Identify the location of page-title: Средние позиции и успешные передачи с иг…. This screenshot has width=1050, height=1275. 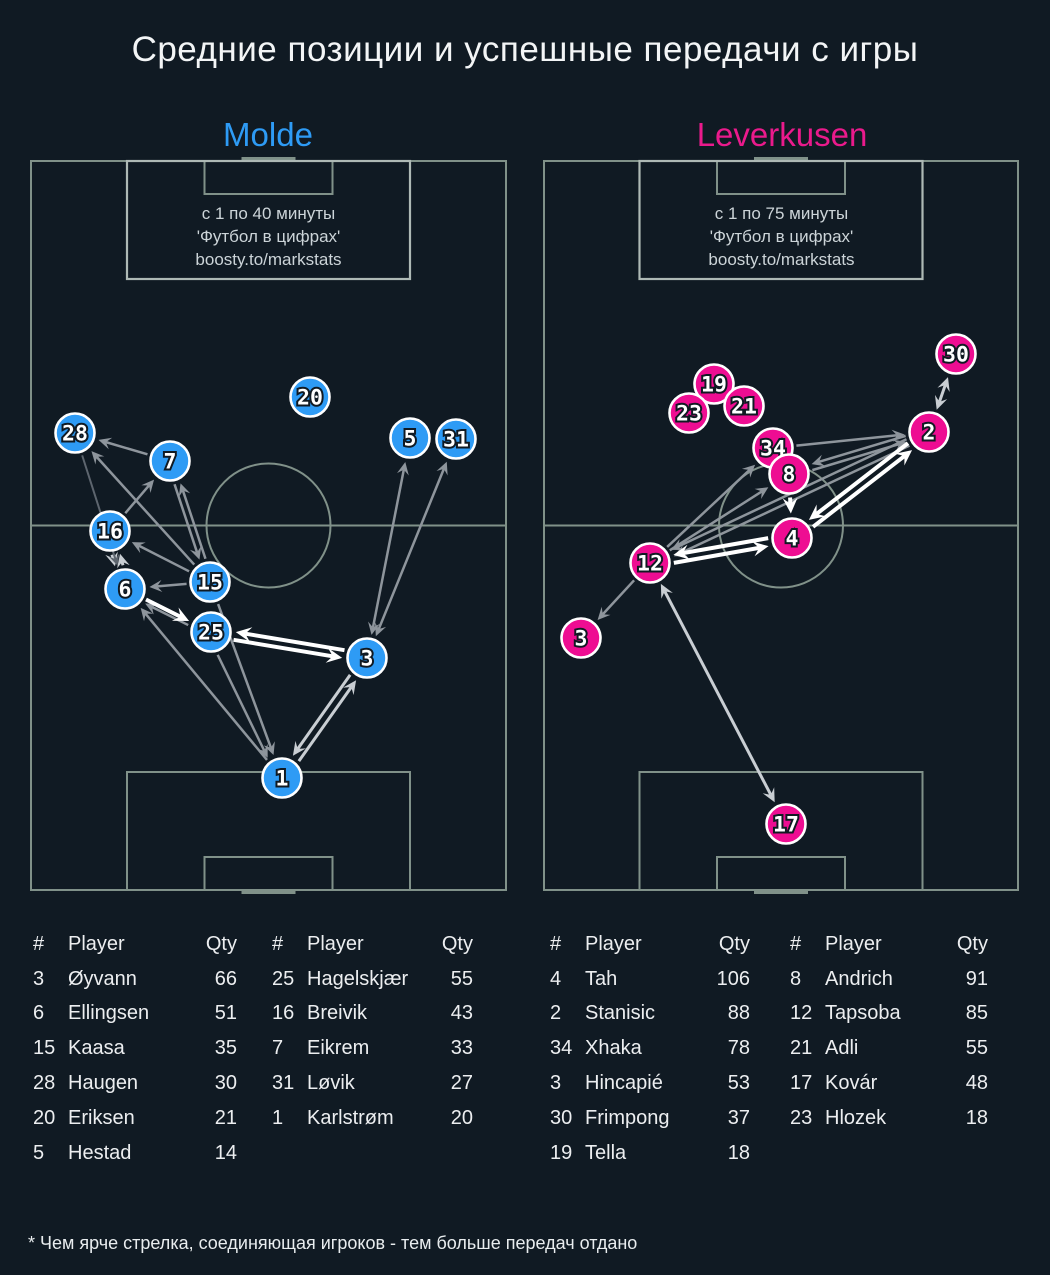
(525, 49).